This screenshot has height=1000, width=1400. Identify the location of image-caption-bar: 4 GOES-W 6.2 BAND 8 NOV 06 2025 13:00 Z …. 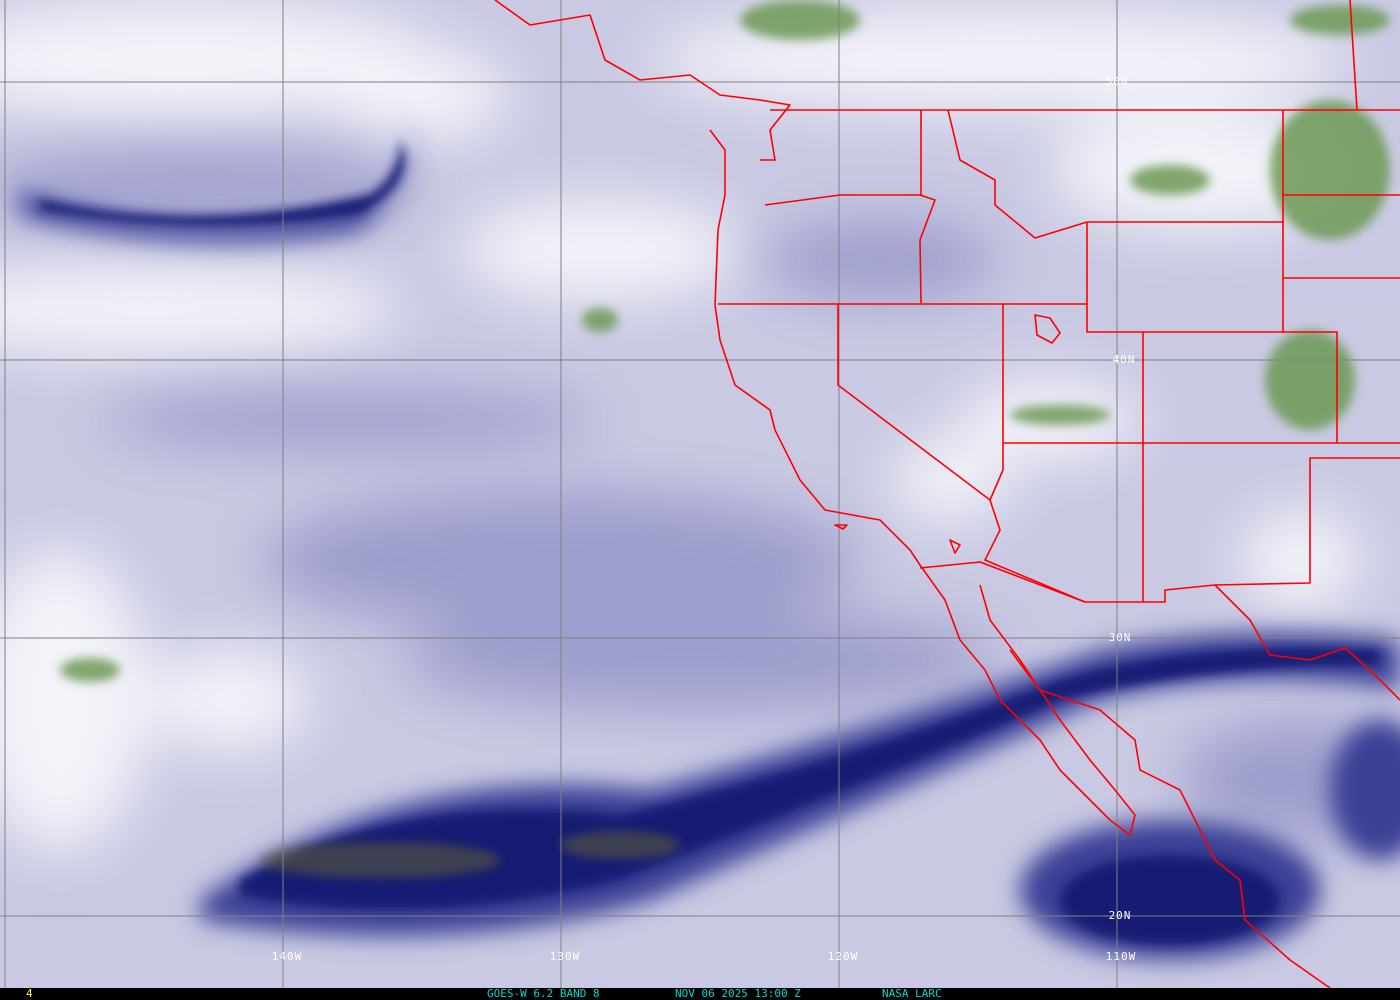
(700, 994).